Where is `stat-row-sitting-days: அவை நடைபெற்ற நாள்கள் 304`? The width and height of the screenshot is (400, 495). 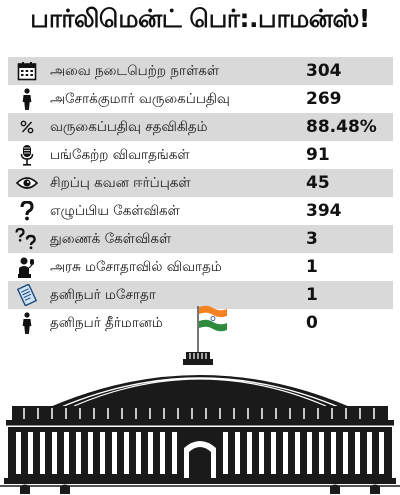 stat-row-sitting-days: அவை நடைபெற்ற நாள்கள் 304 is located at coordinates (200, 71).